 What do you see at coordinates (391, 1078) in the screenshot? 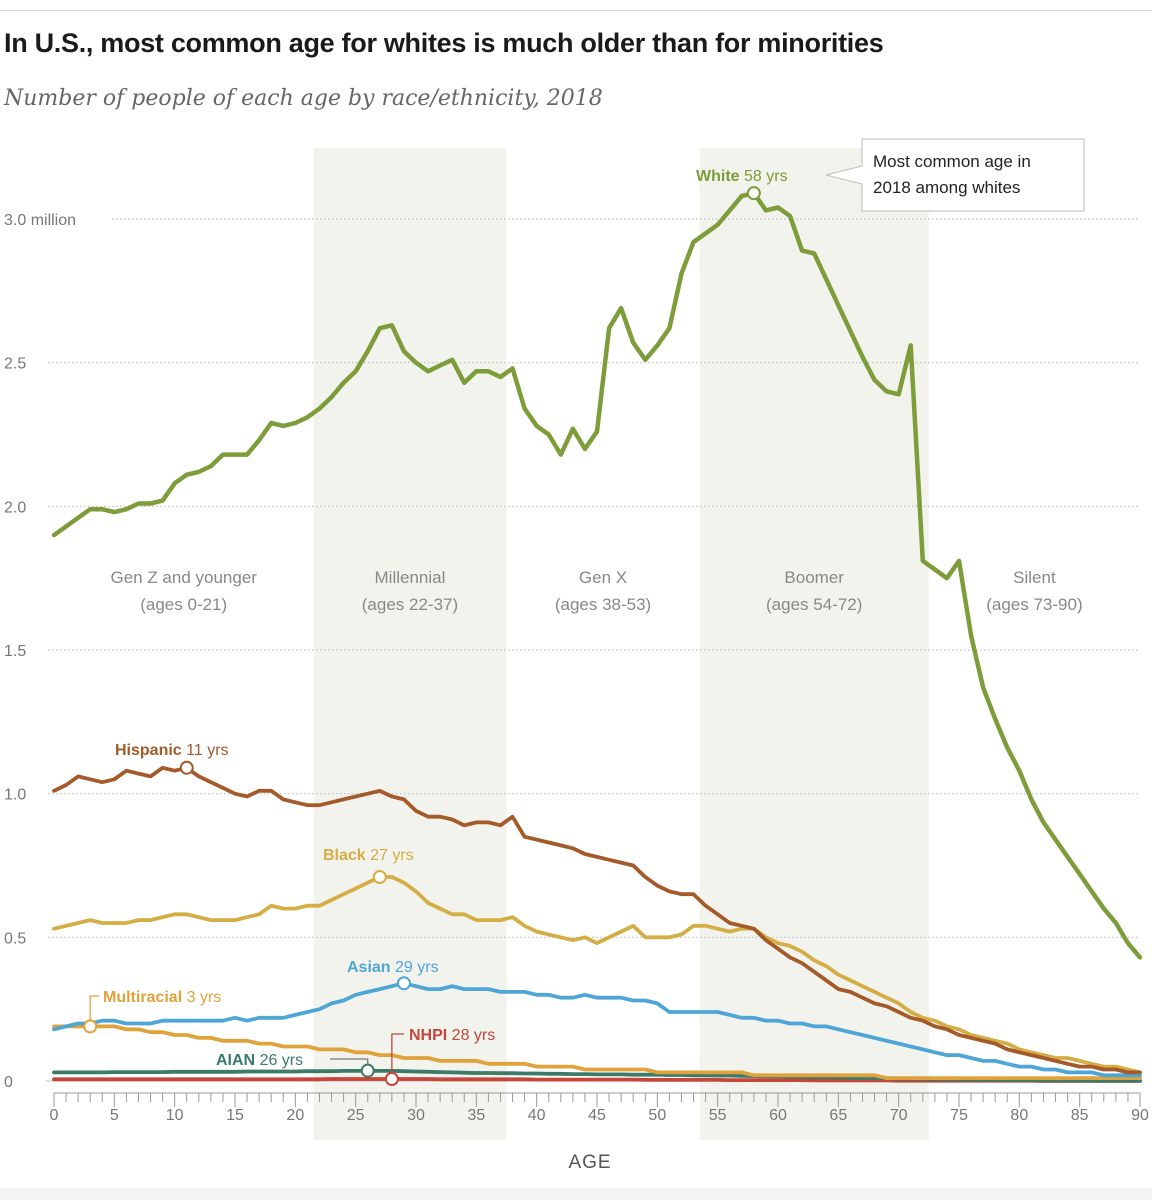
I see `peak-marker-nhpi` at bounding box center [391, 1078].